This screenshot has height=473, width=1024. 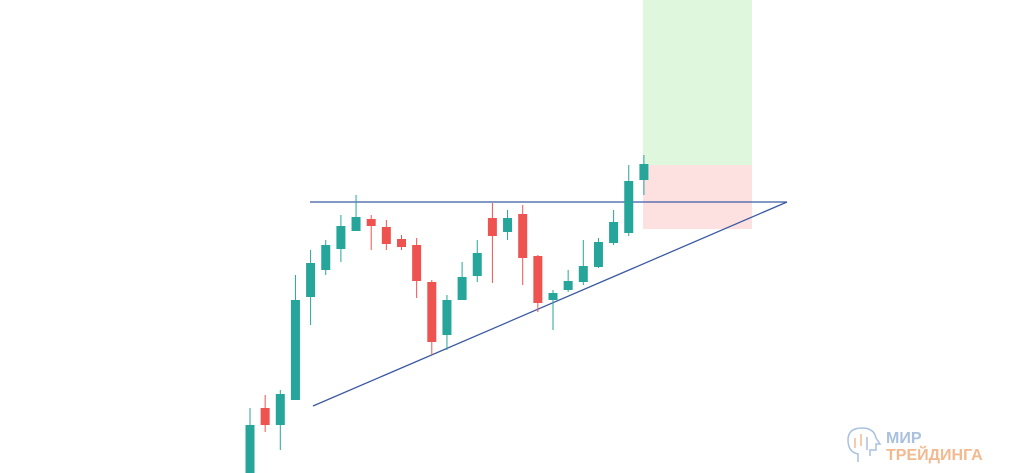 I want to click on stop-zone, so click(x=697, y=197).